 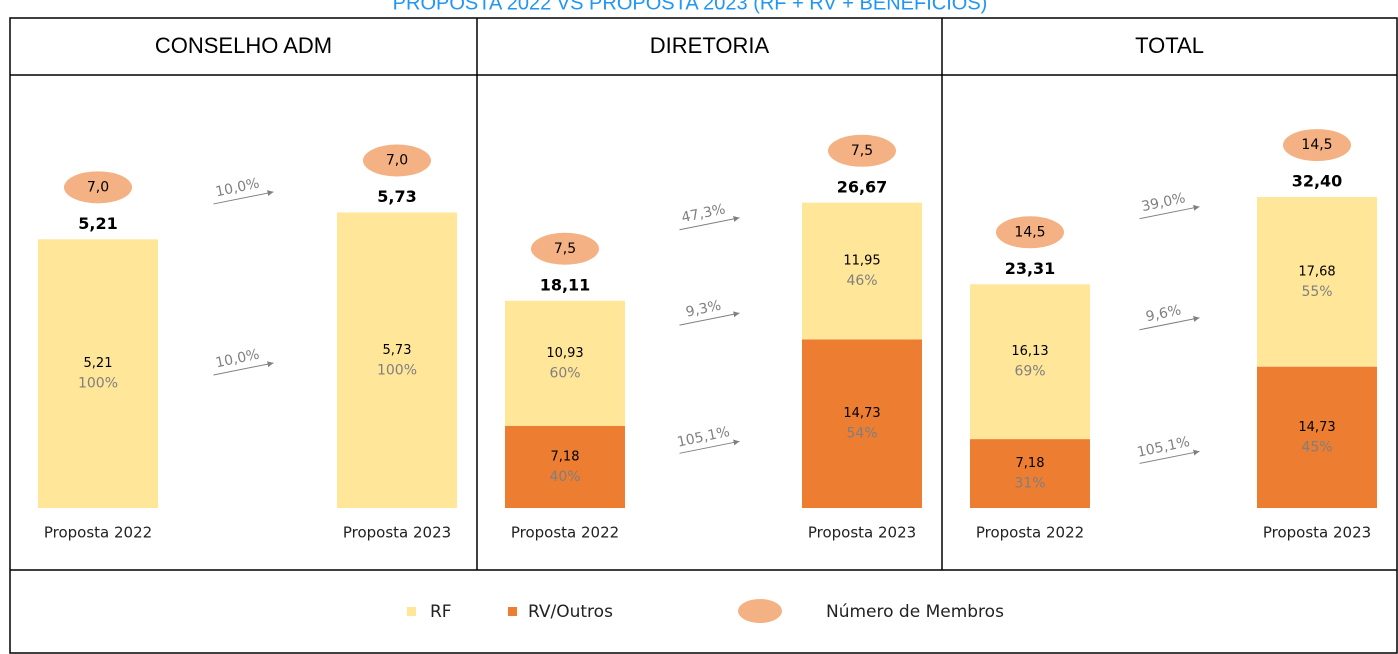 What do you see at coordinates (710, 45) in the screenshot?
I see `panel-title: DIRETORIA` at bounding box center [710, 45].